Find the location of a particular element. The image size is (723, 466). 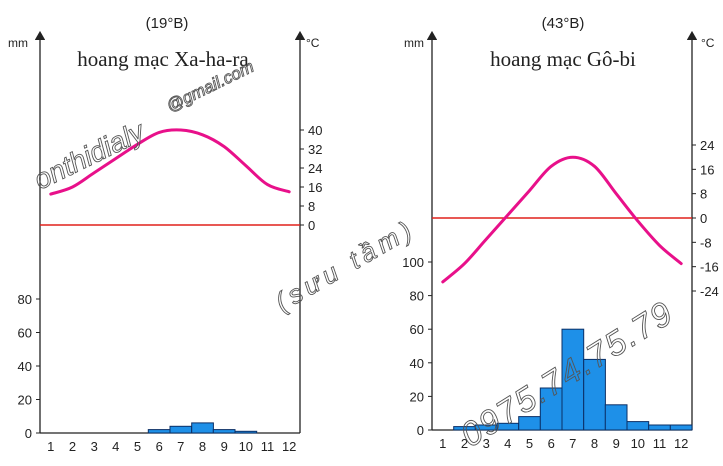

sahara-month-tick: 6 is located at coordinates (159, 446).